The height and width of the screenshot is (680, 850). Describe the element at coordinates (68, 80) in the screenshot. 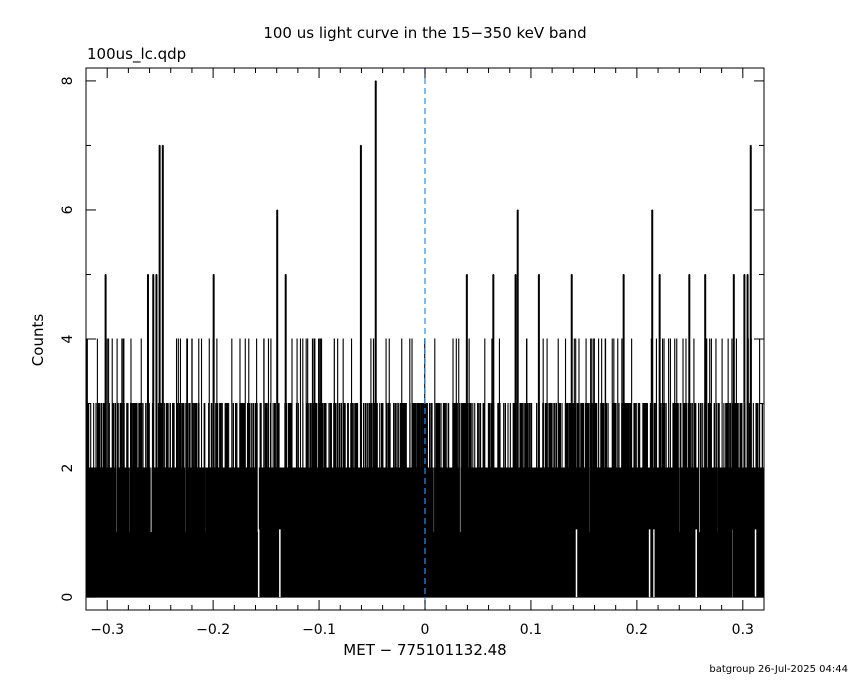

I see `y-tick-label: 8` at that location.